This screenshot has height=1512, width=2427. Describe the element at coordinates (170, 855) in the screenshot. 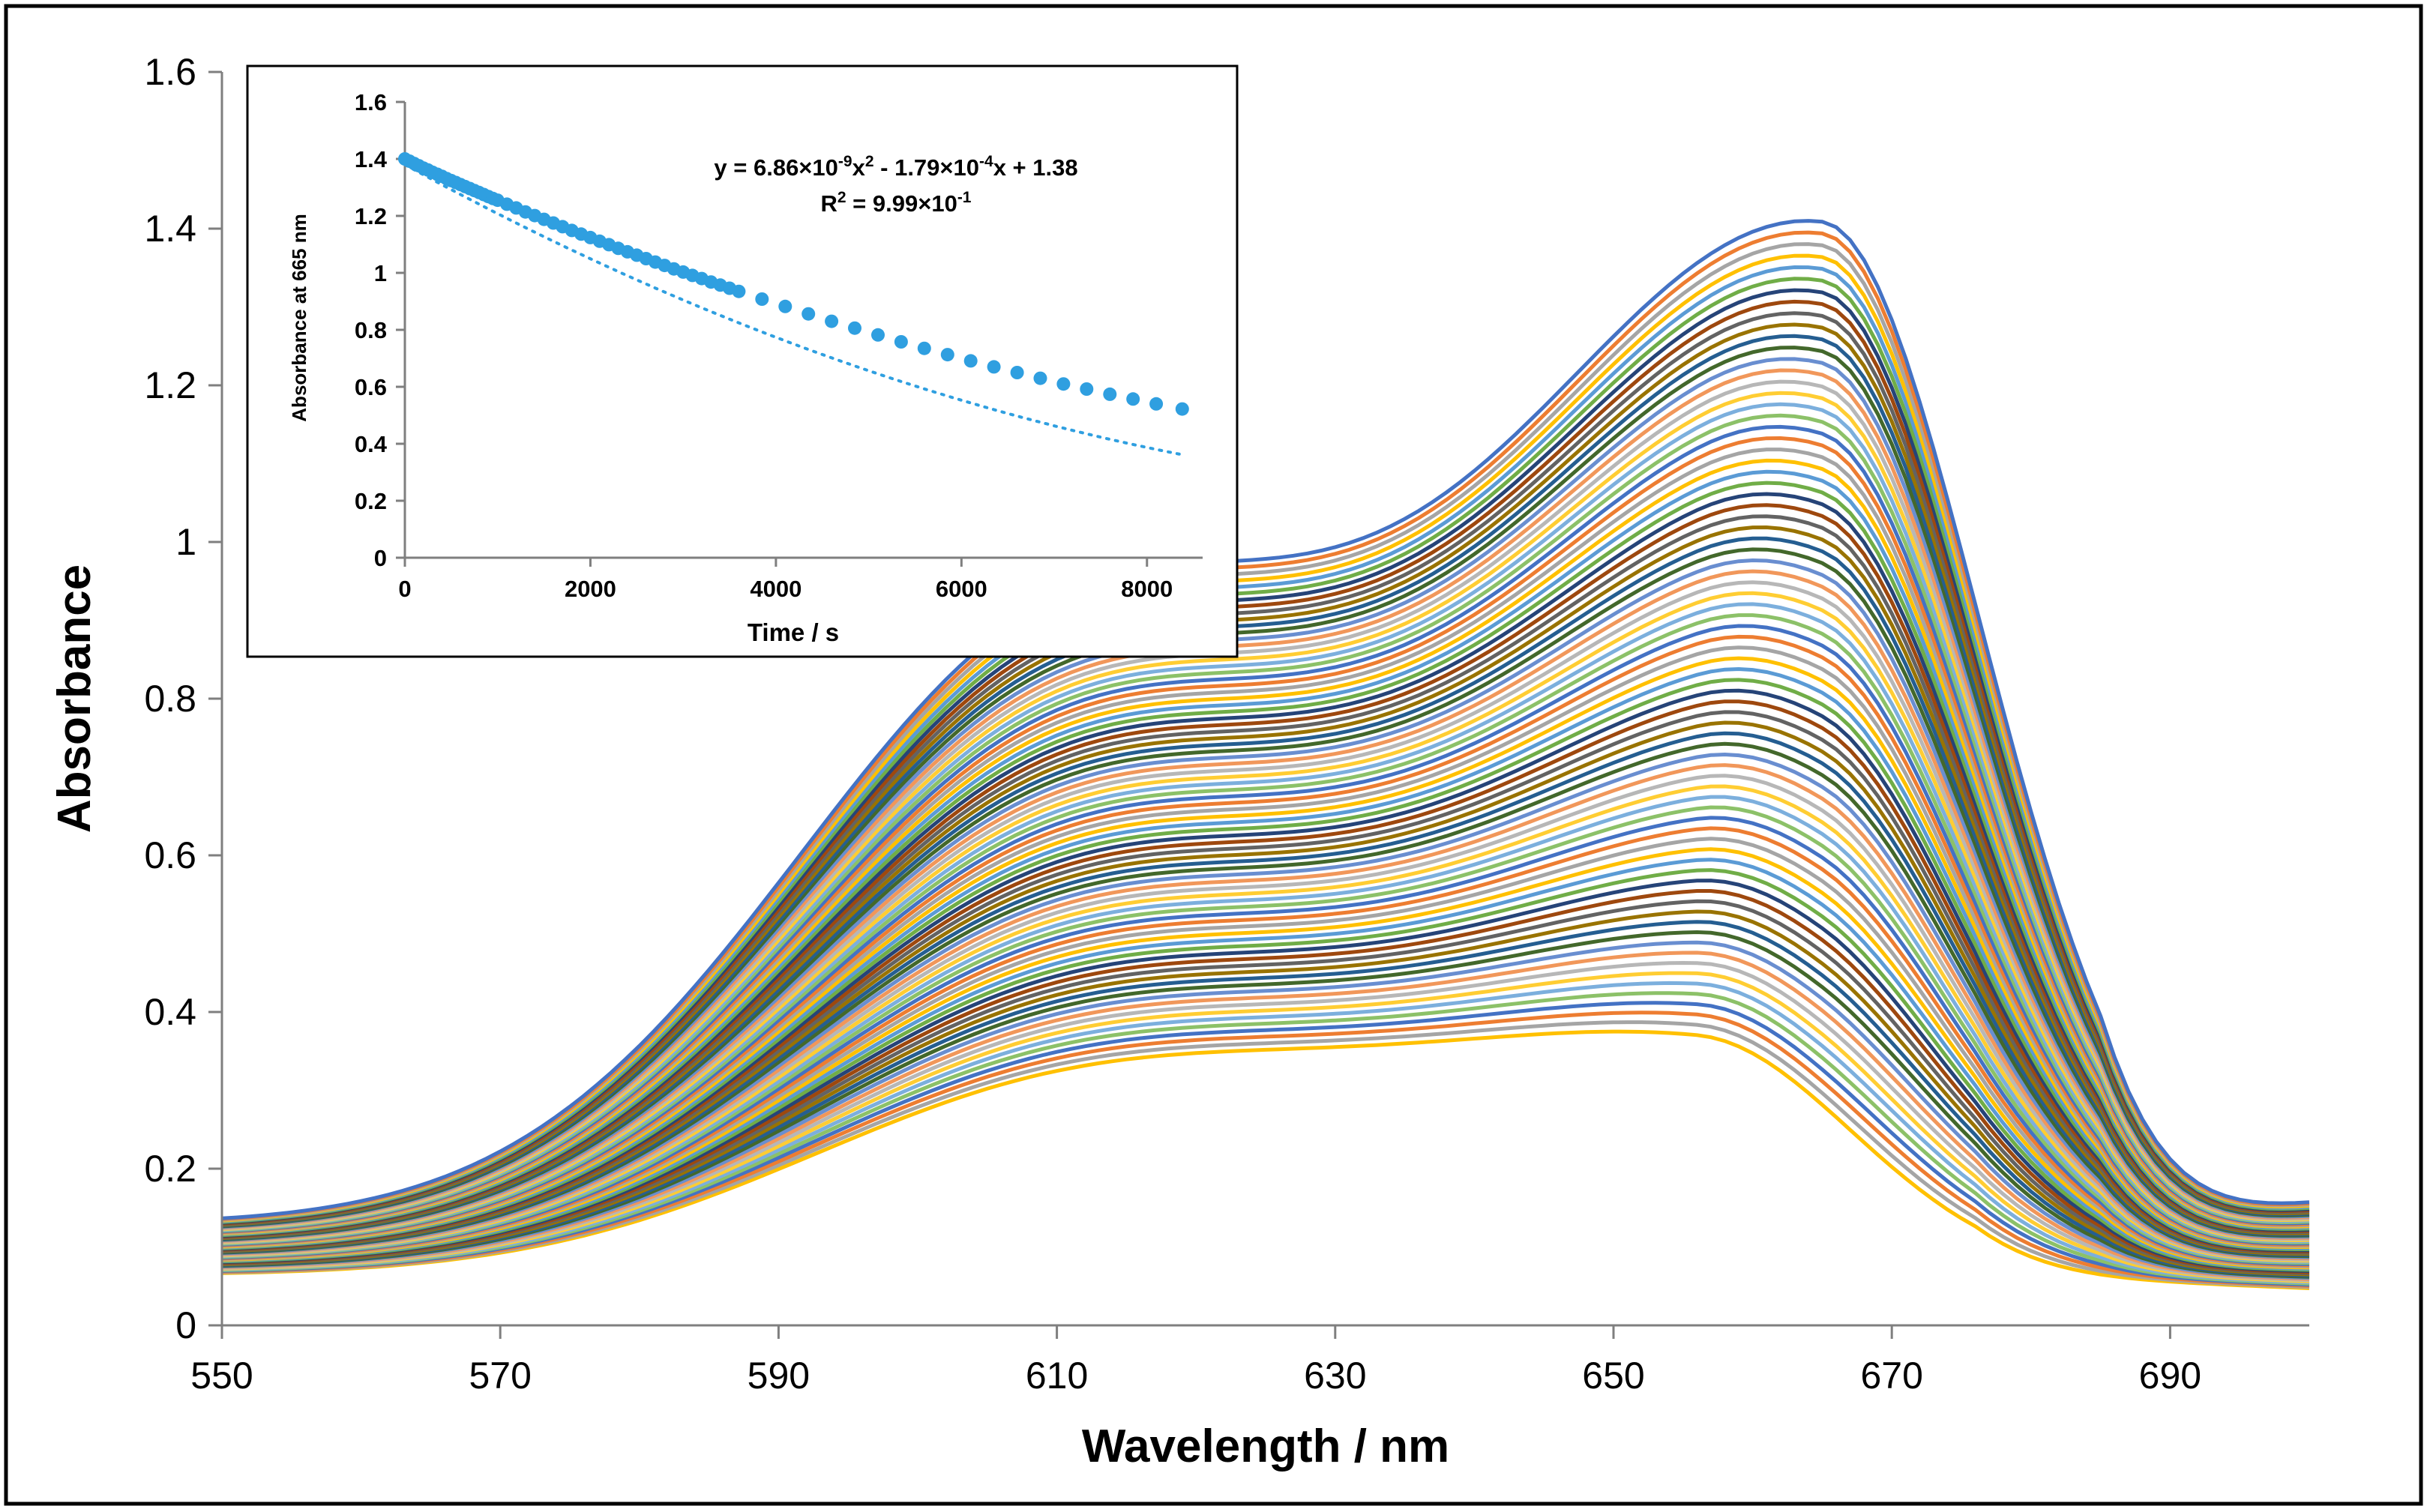

I see `main-y-tick-label: 0.6` at that location.